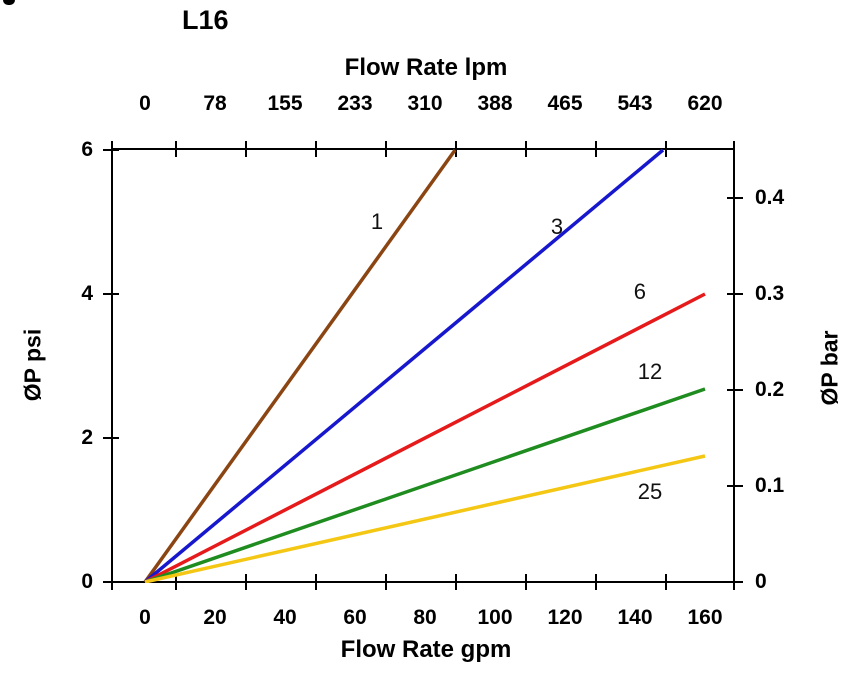 Image resolution: width=868 pixels, height=700 pixels. I want to click on chart-title: L16, so click(205, 20).